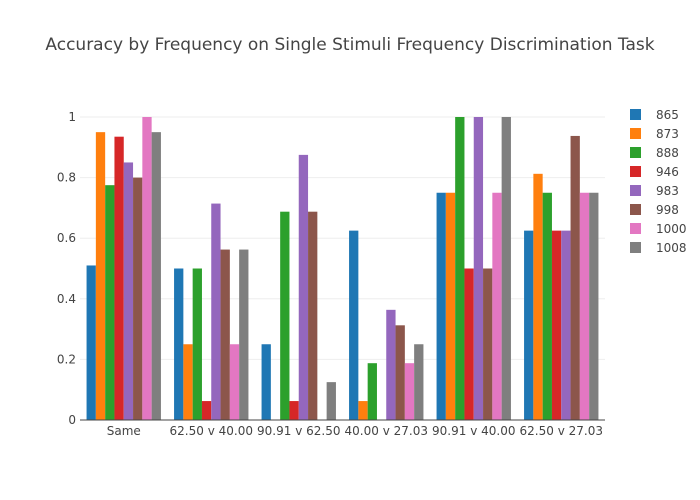  What do you see at coordinates (654, 115) in the screenshot?
I see `legend-item: 865` at bounding box center [654, 115].